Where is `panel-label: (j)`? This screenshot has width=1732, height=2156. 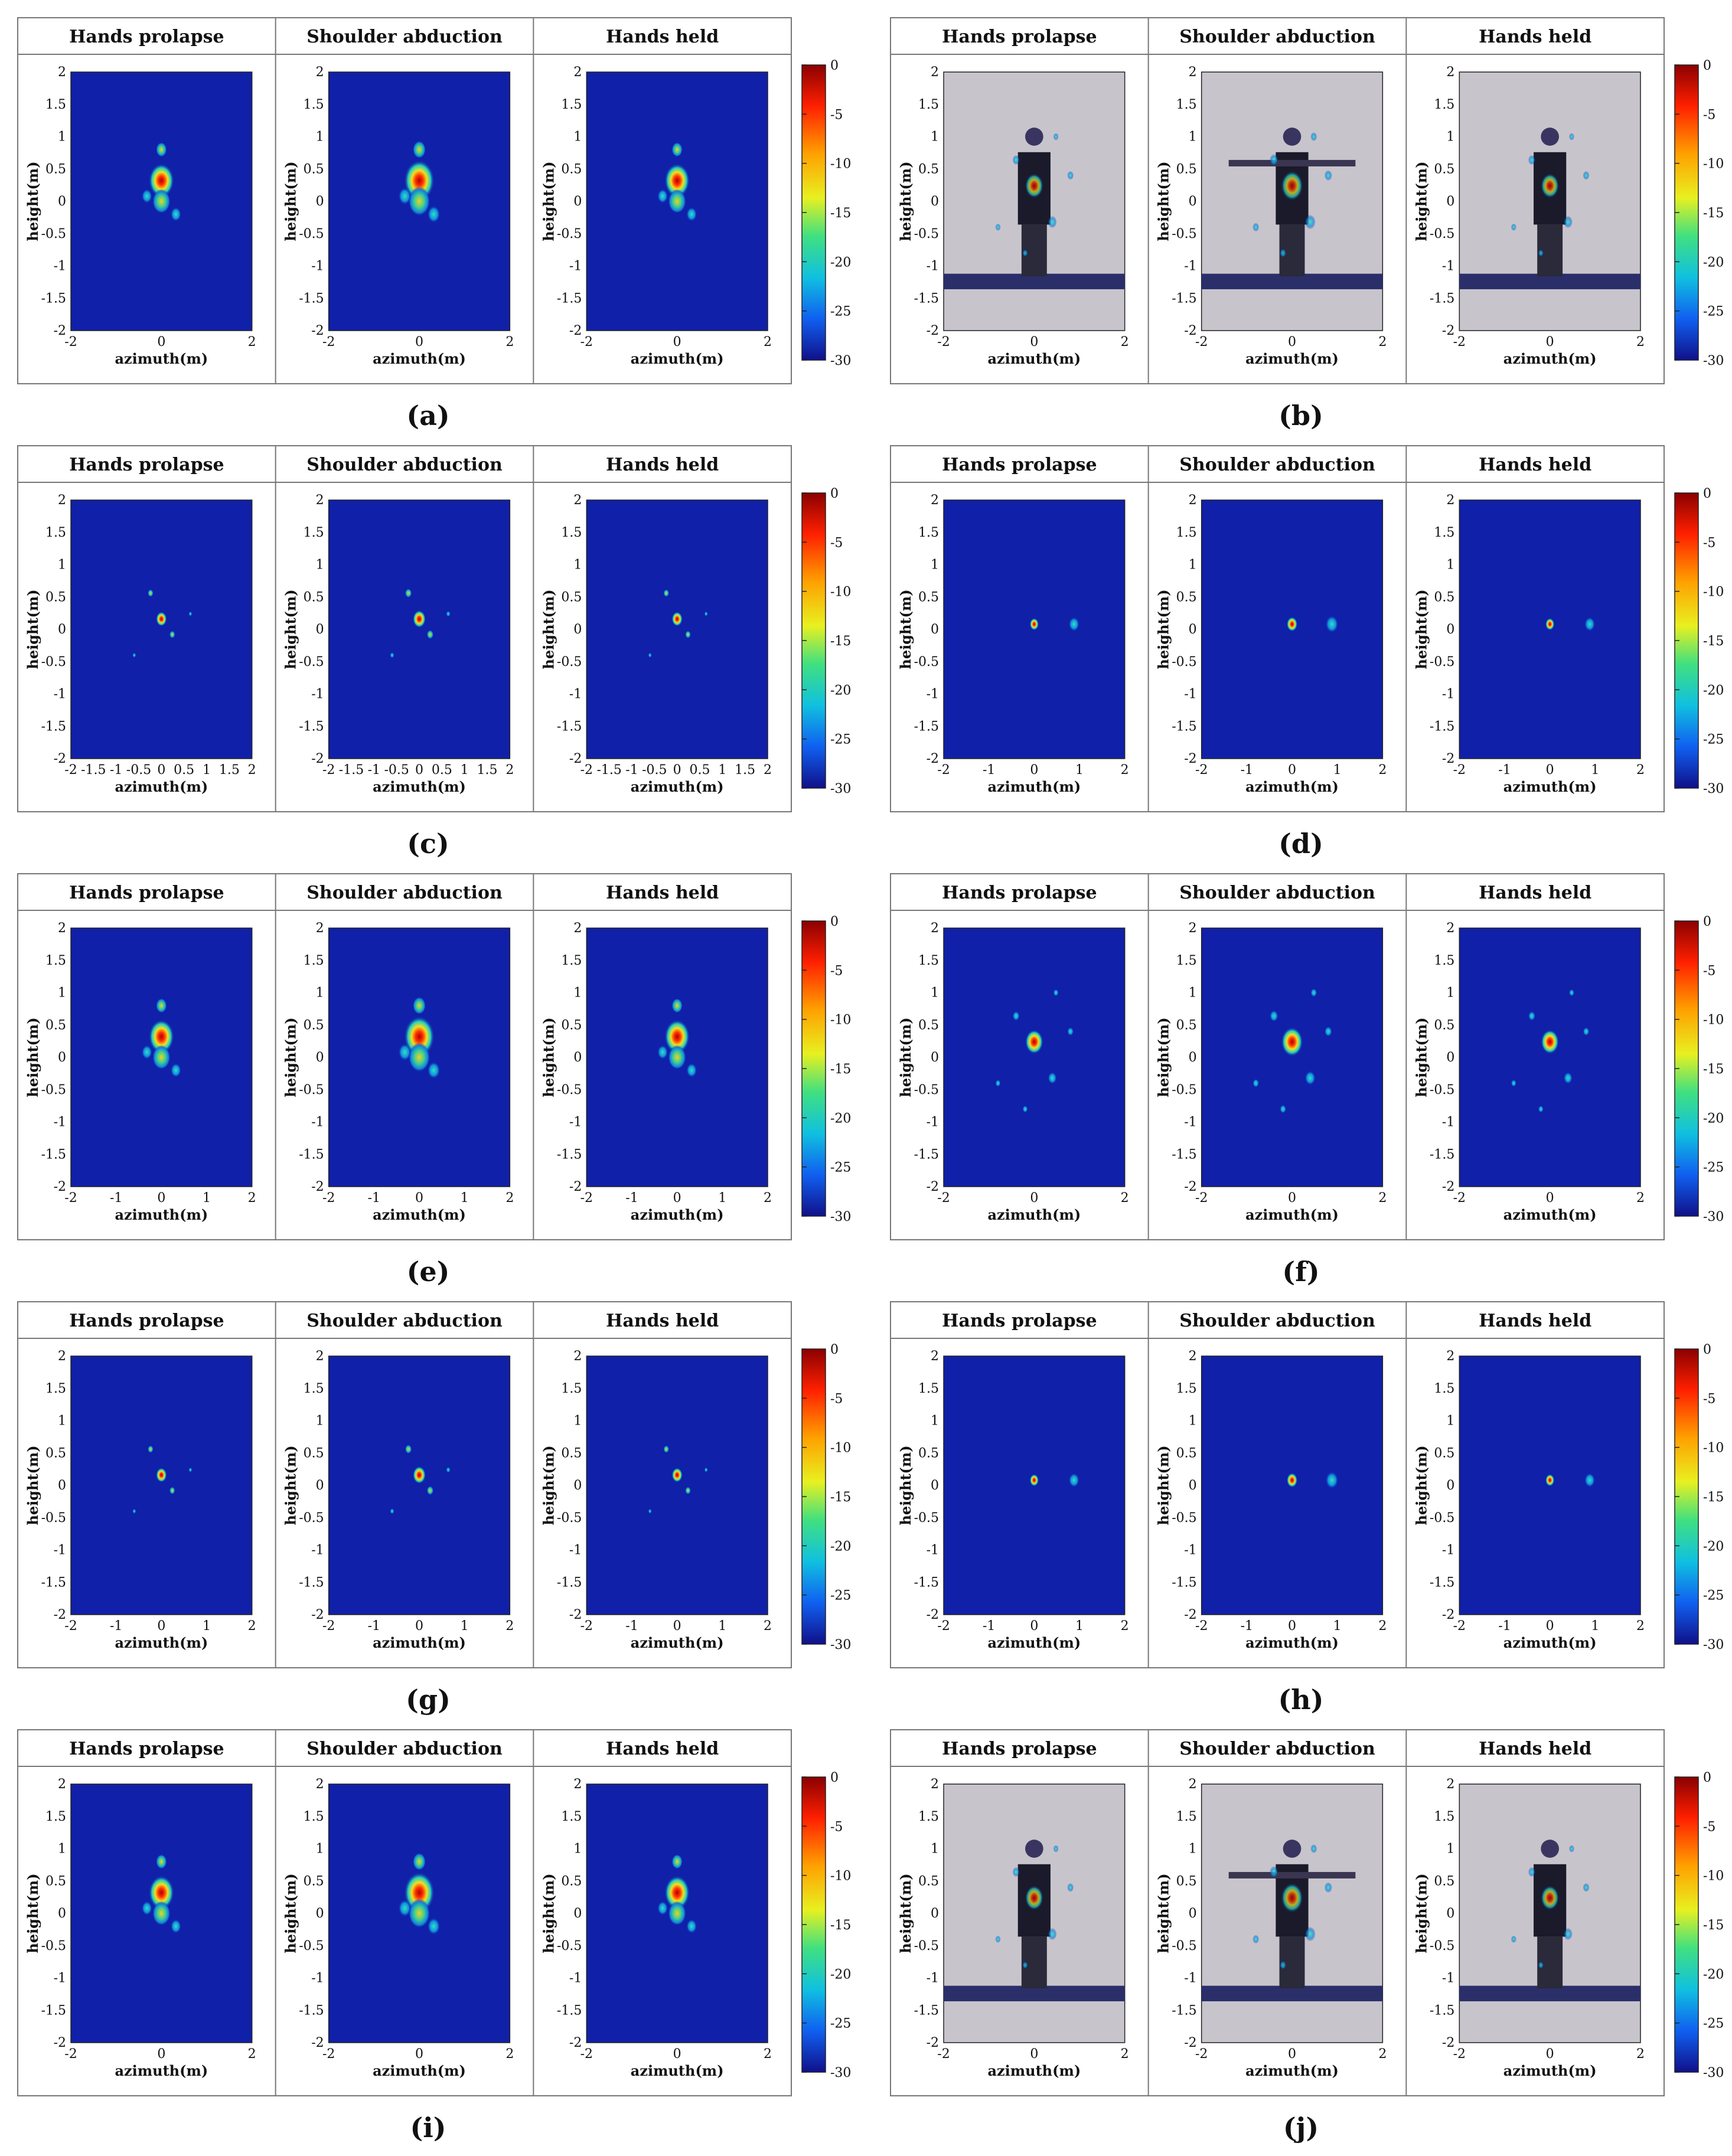
panel-label: (j) is located at coordinates (1301, 2128).